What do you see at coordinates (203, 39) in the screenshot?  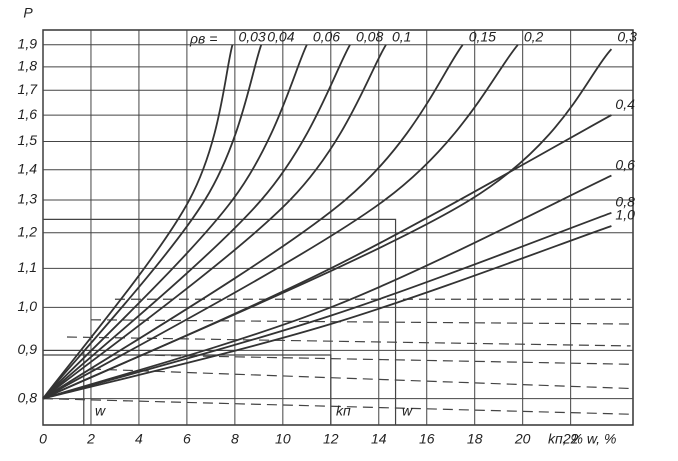 I see `rho-label: ρв =` at bounding box center [203, 39].